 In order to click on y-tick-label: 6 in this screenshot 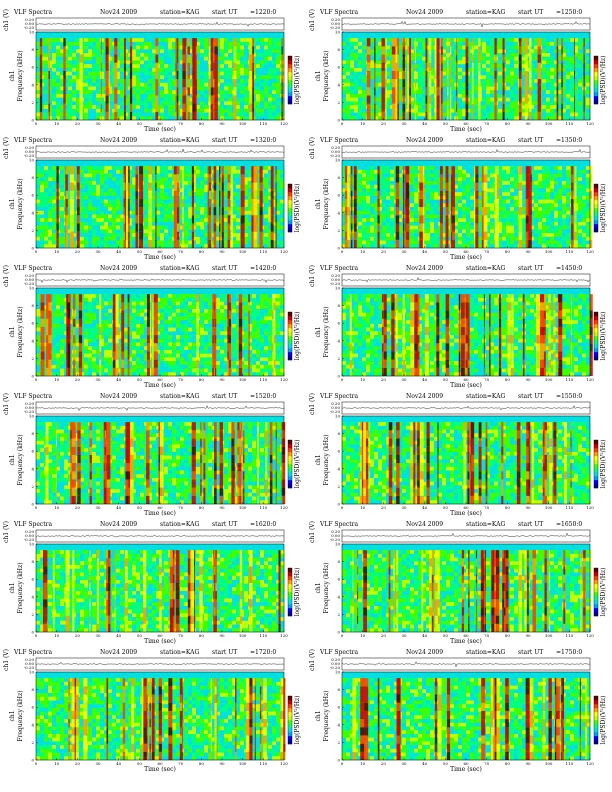, I will do `click(32, 67)`.